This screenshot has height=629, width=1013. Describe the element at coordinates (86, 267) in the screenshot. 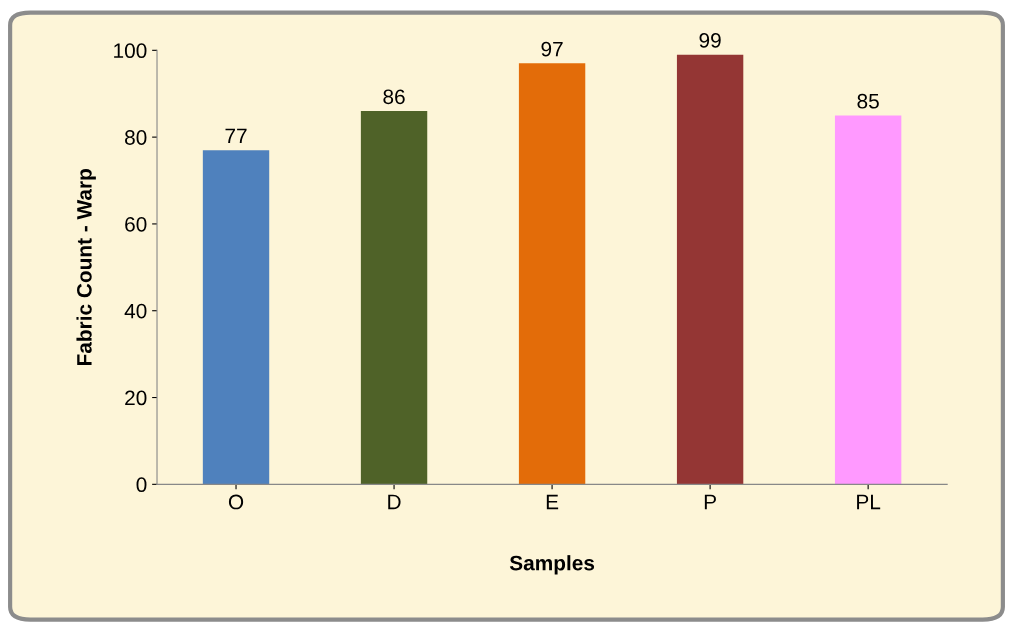

I see `y-axis-title: Fabric Count - Warp` at that location.